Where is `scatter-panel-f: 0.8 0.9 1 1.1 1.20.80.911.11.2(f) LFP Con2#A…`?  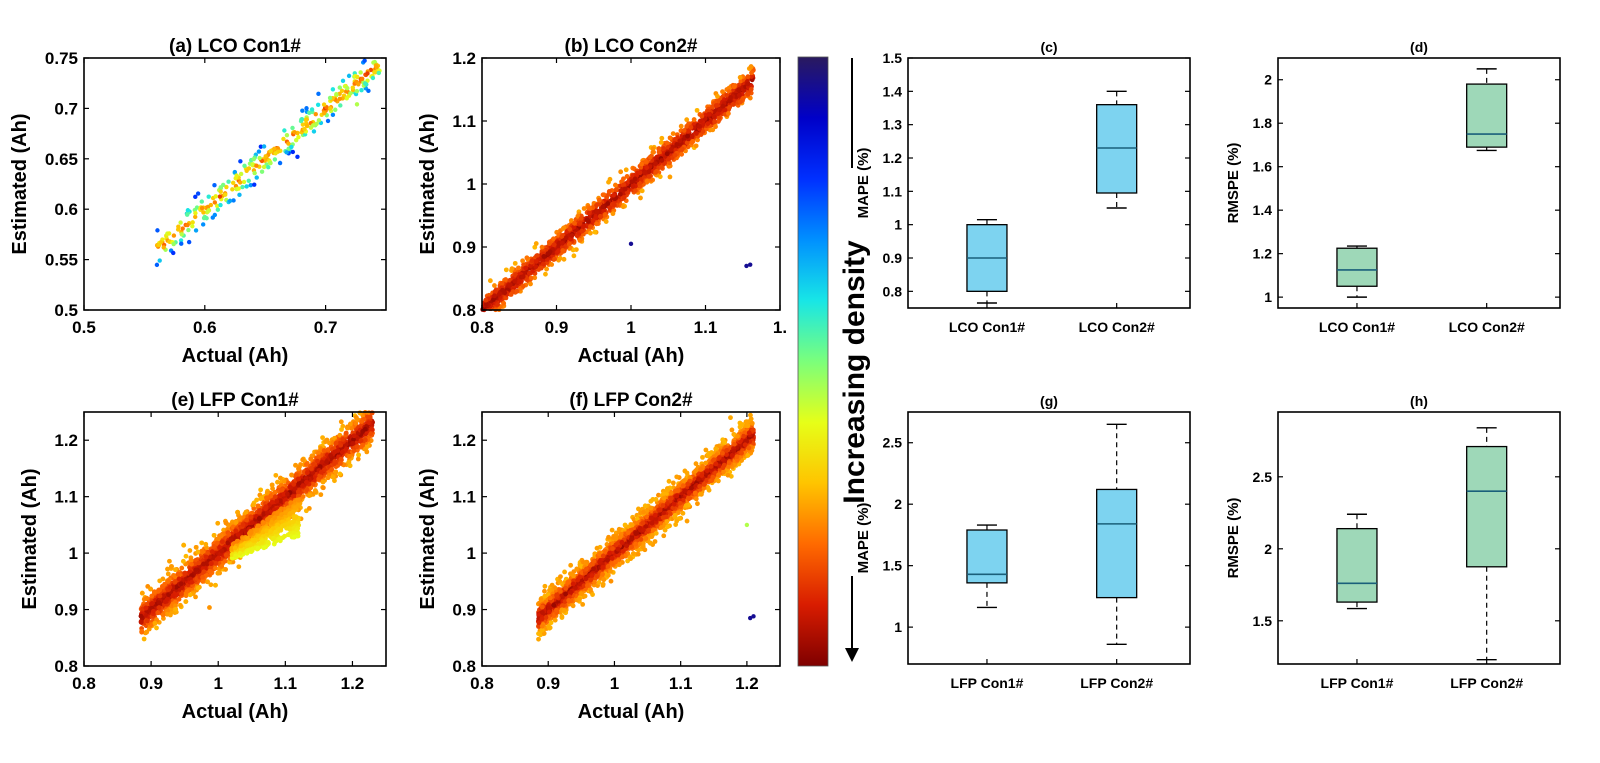 scatter-panel-f: 0.8 0.9 1 1.1 1.20.80.911.11.2(f) LFP Con2#A… is located at coordinates (599, 556).